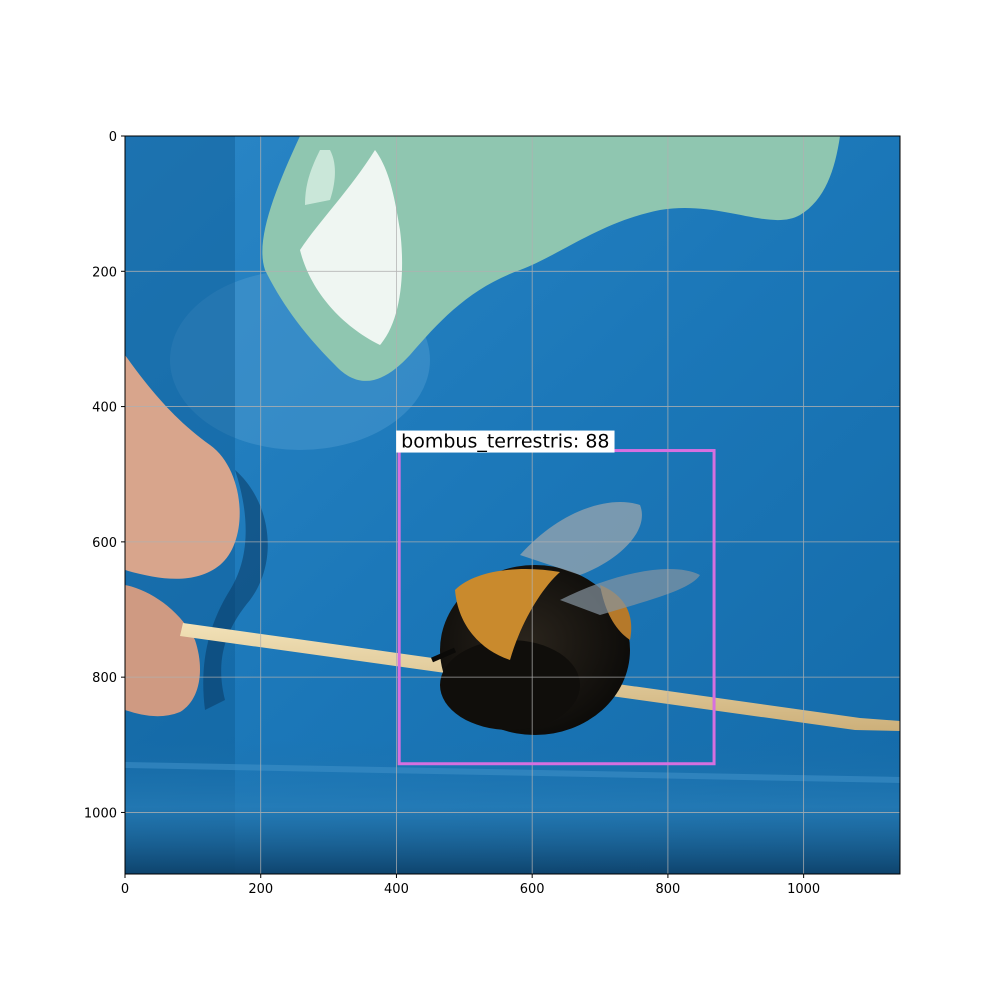 The width and height of the screenshot is (1000, 1000). What do you see at coordinates (113, 137) in the screenshot?
I see `y-tick-label: 0` at bounding box center [113, 137].